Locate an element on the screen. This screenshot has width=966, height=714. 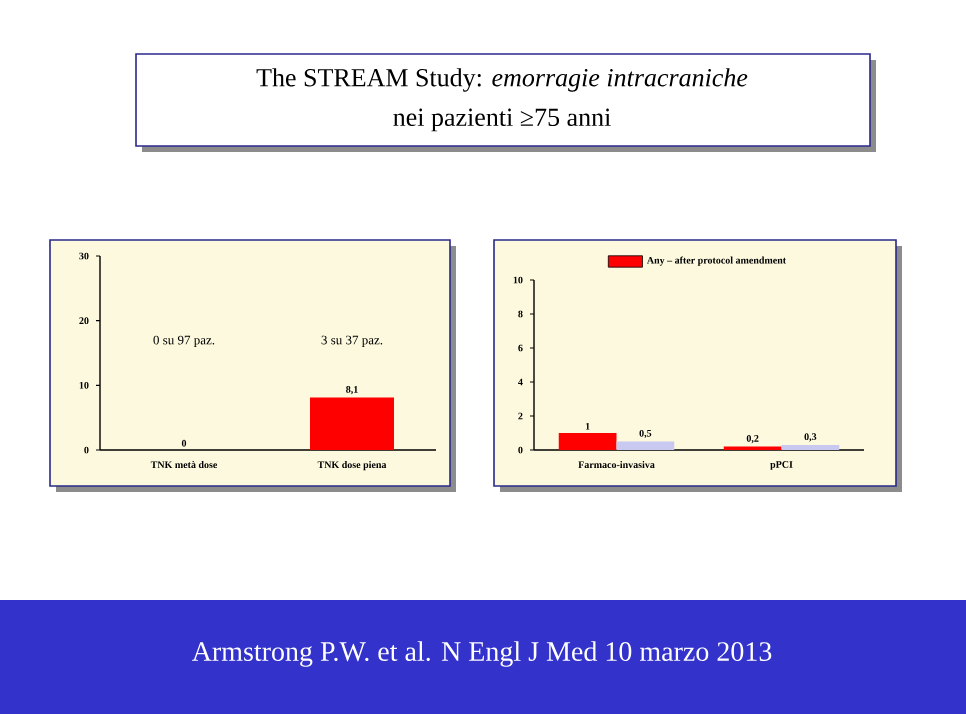
text: Armstrong P.W. et al. N Engl J Med 10 marzo 2013 is located at coordinates (481, 654).